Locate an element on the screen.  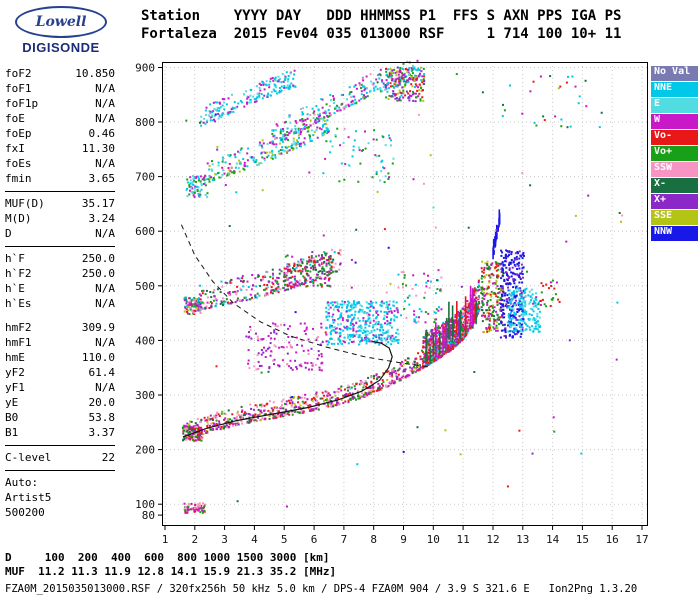
param-label: foEs is located at coordinates (18, 163).